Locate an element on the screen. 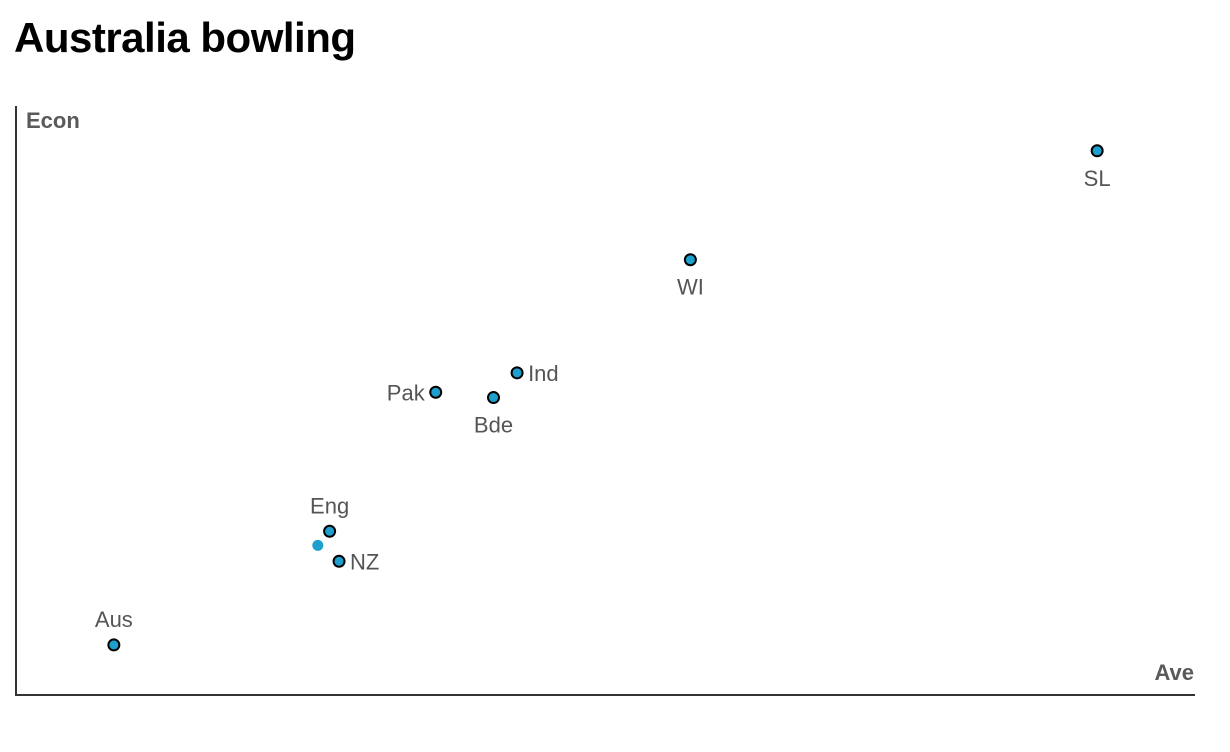  data-point-sl is located at coordinates (1097, 151).